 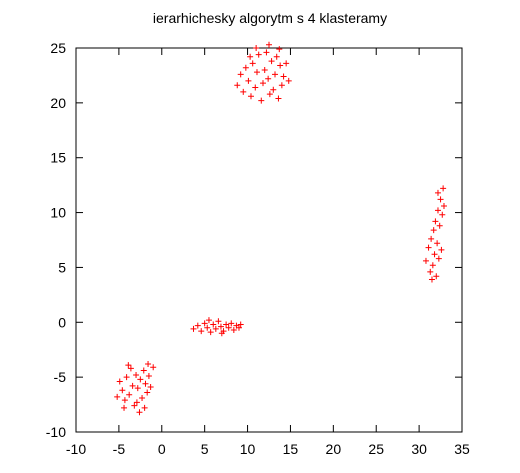 What do you see at coordinates (334, 449) in the screenshot?
I see `x-tick-label: 20` at bounding box center [334, 449].